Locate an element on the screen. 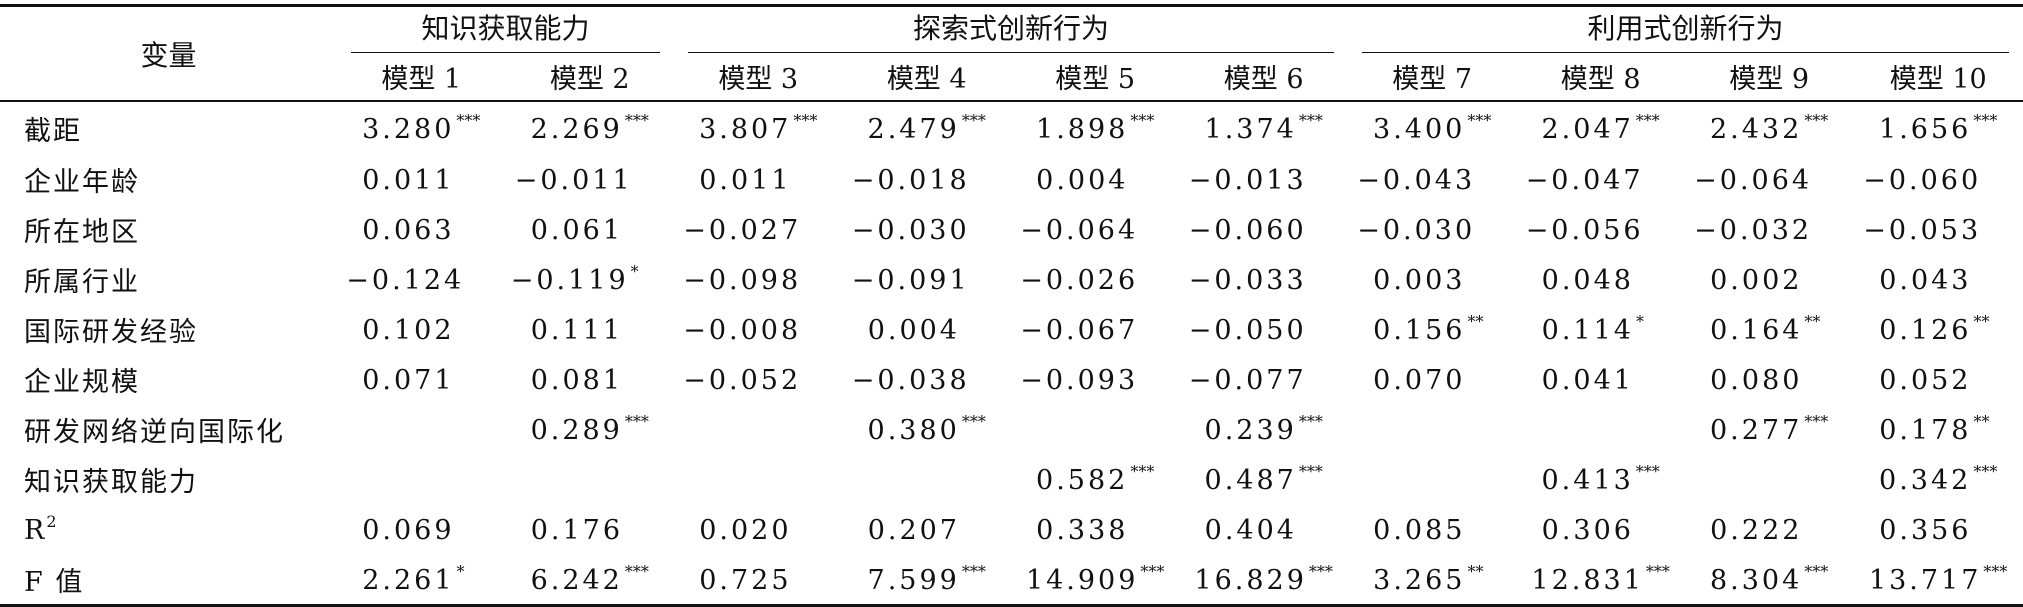 This screenshot has height=607, width=2023. model-header: 模型 7 is located at coordinates (1432, 77).